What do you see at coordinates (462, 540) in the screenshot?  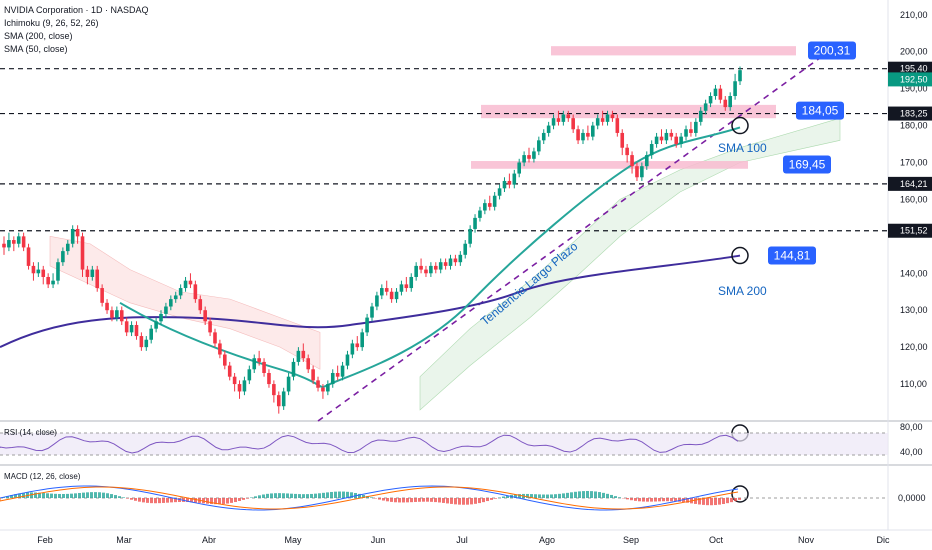 I see `x-tick-label: Jul` at bounding box center [462, 540].